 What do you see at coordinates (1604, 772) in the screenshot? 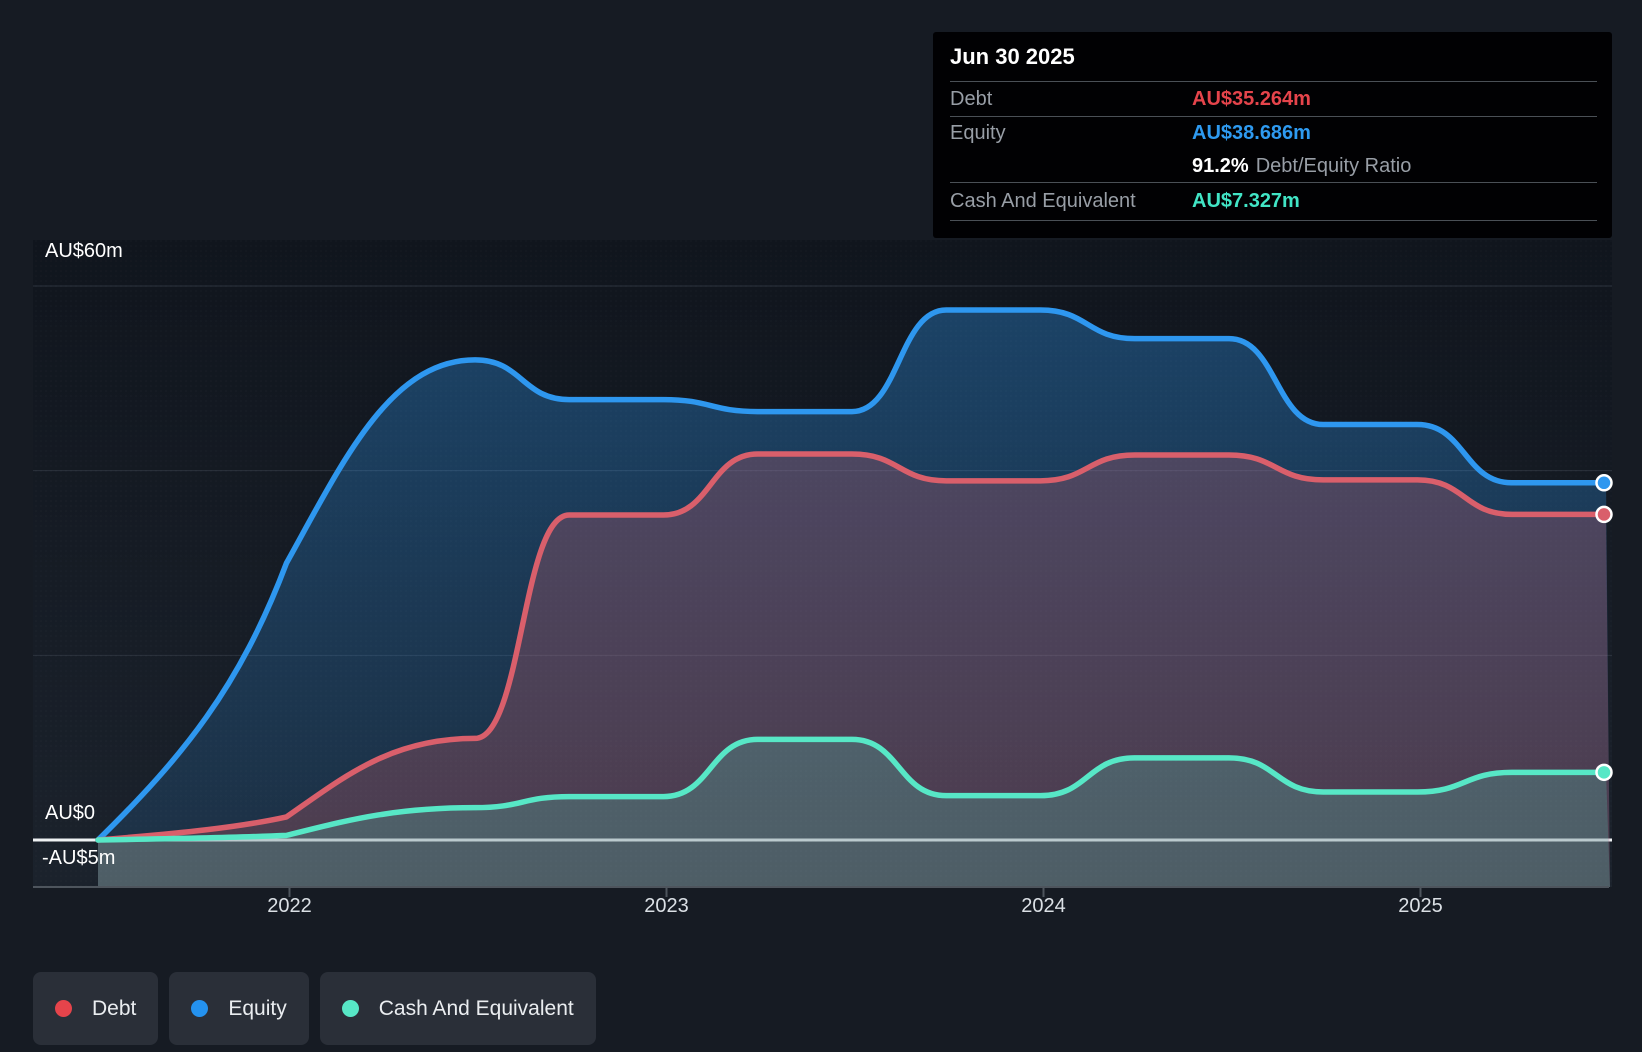
I see `cash-end-dot` at bounding box center [1604, 772].